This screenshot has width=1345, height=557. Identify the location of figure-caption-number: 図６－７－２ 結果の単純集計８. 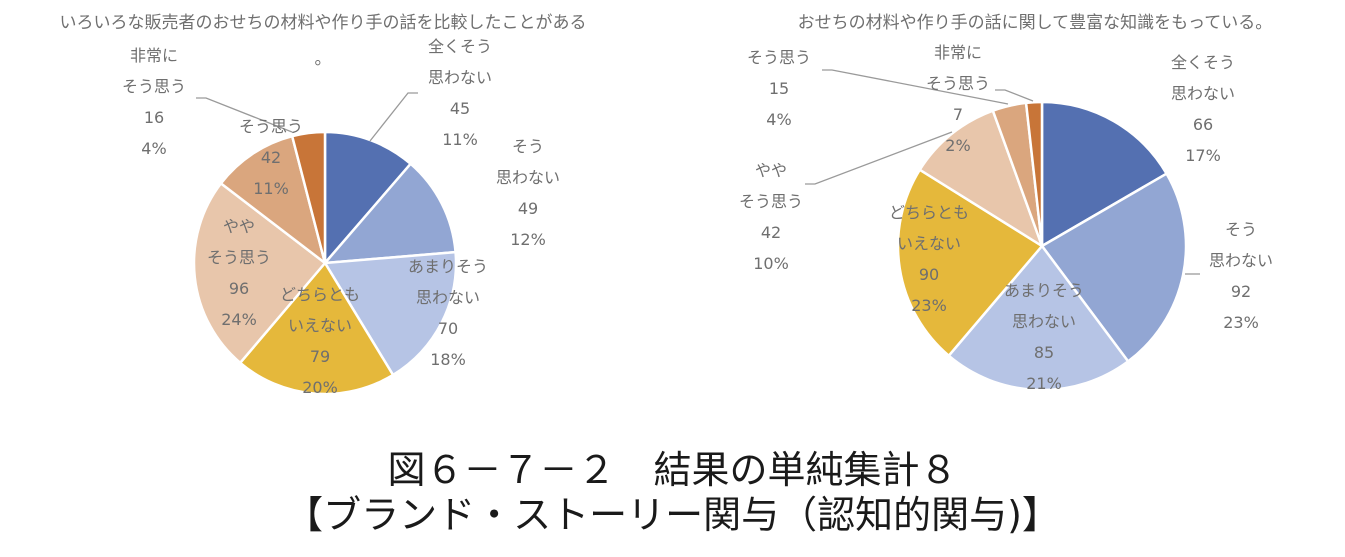
(672, 470).